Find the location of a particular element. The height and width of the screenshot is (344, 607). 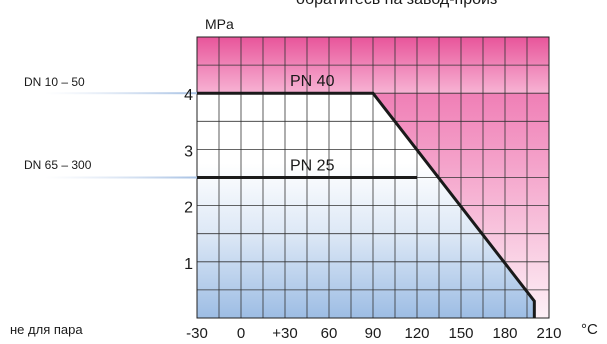

dn-small-range-label: DN 10 – 50 is located at coordinates (54, 82).